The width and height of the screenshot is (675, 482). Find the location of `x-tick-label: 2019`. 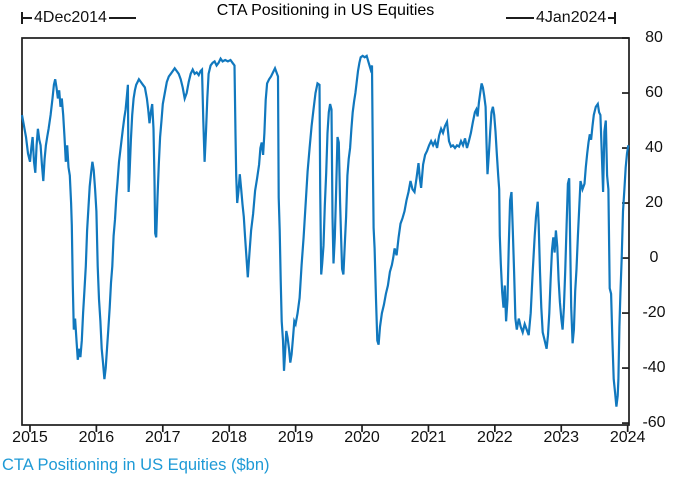

x-tick-label: 2019 is located at coordinates (295, 437).